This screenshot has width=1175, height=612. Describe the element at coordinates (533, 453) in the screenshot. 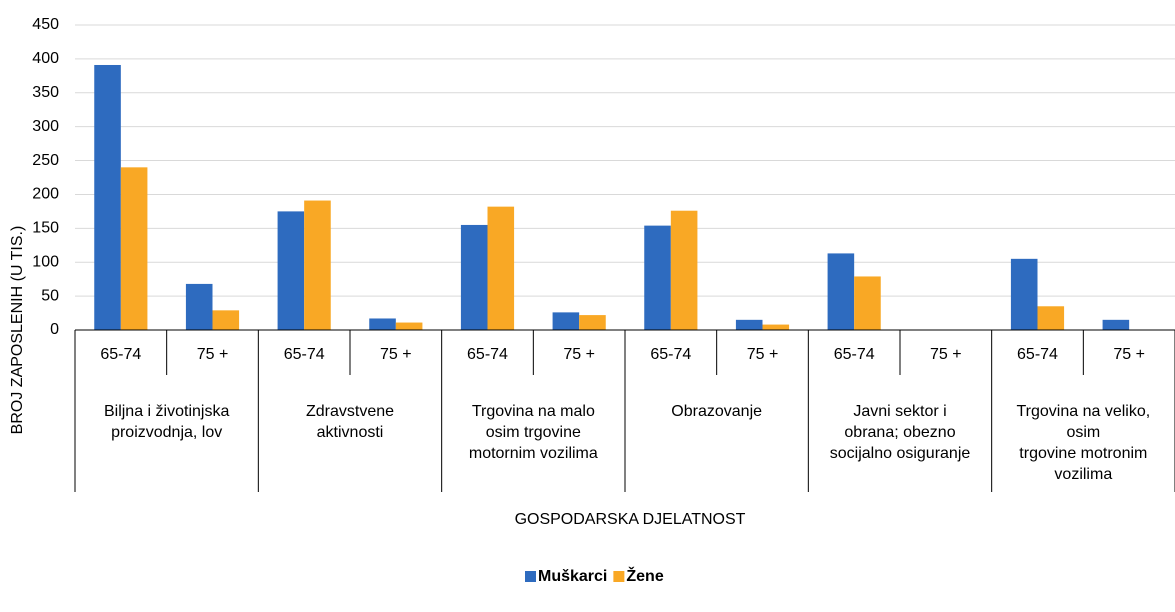

I see `group-label: motornim vozilima` at that location.